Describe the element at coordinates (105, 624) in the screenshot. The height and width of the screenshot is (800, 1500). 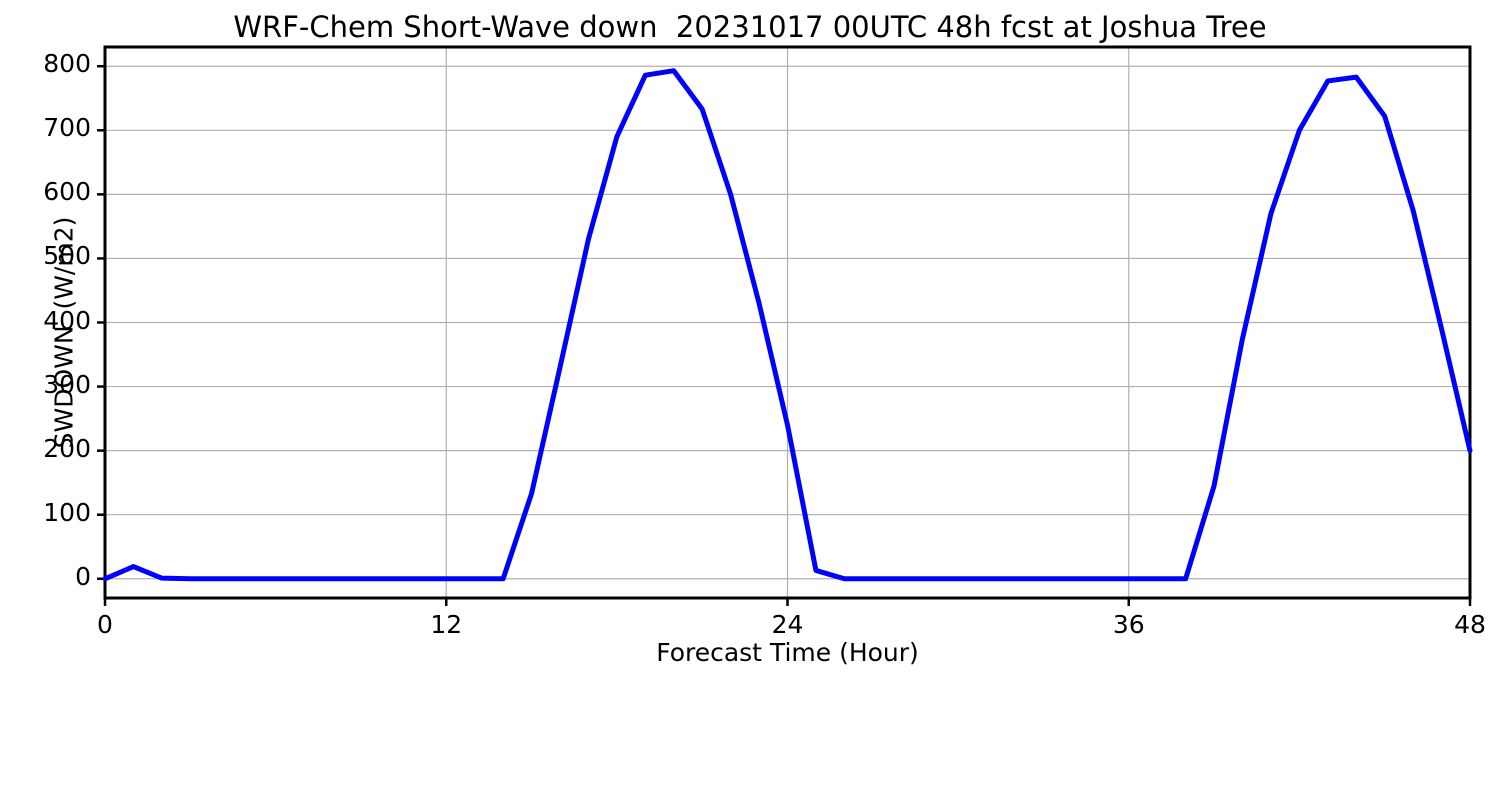
I see `x-tick-label: 0` at that location.